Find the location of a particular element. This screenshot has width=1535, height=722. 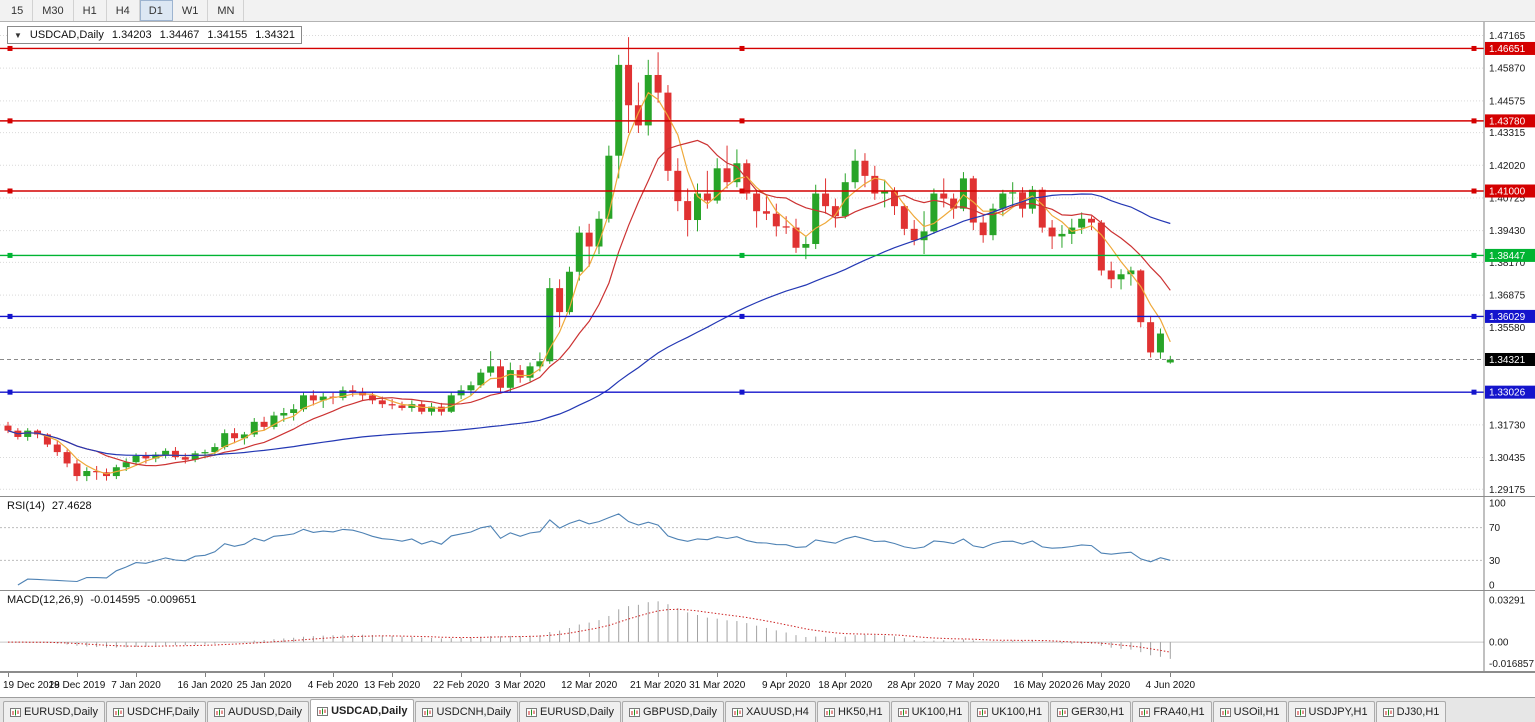

chart-tab-usdcnh-daily: USDCNH,Daily is located at coordinates (467, 711).